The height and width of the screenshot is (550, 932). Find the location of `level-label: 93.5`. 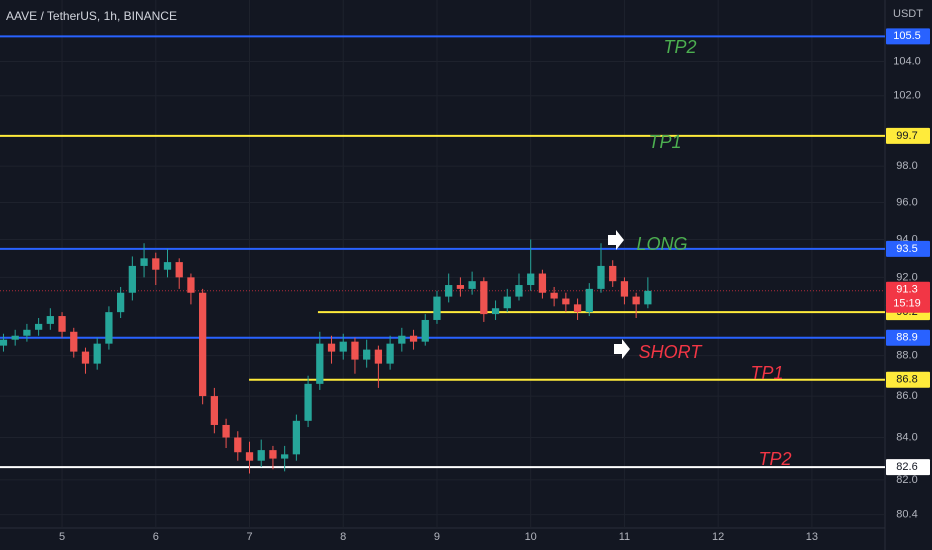

level-label: 93.5 is located at coordinates (906, 249).